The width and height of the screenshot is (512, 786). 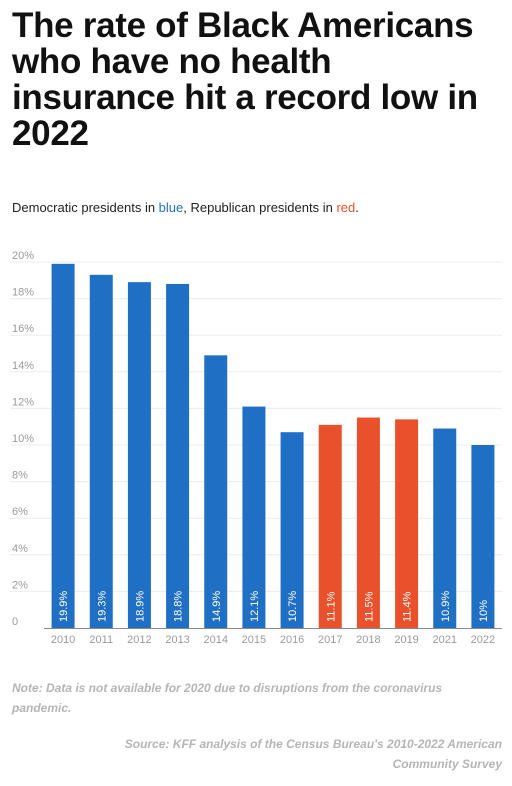 What do you see at coordinates (23, 402) in the screenshot?
I see `y-tick-label: 12%` at bounding box center [23, 402].